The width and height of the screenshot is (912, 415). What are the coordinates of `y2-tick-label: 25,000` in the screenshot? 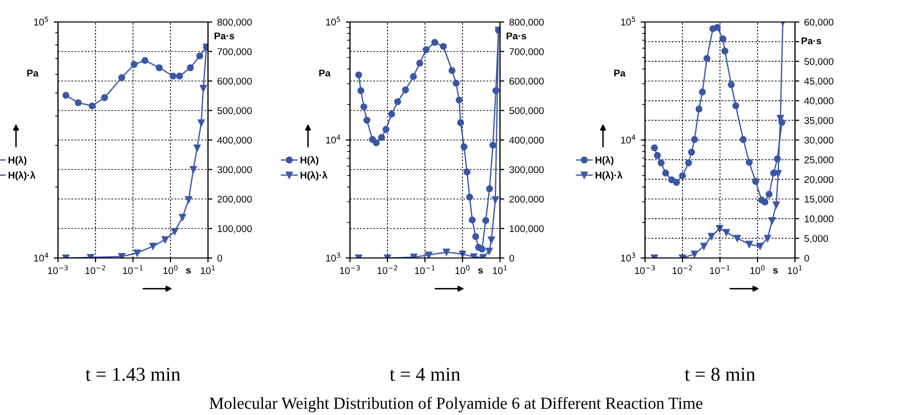 It's located at (819, 160).